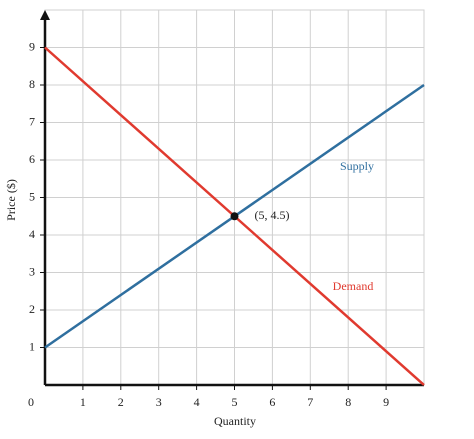 This screenshot has height=439, width=474. Describe the element at coordinates (83, 402) in the screenshot. I see `x-tick-label: 1` at that location.